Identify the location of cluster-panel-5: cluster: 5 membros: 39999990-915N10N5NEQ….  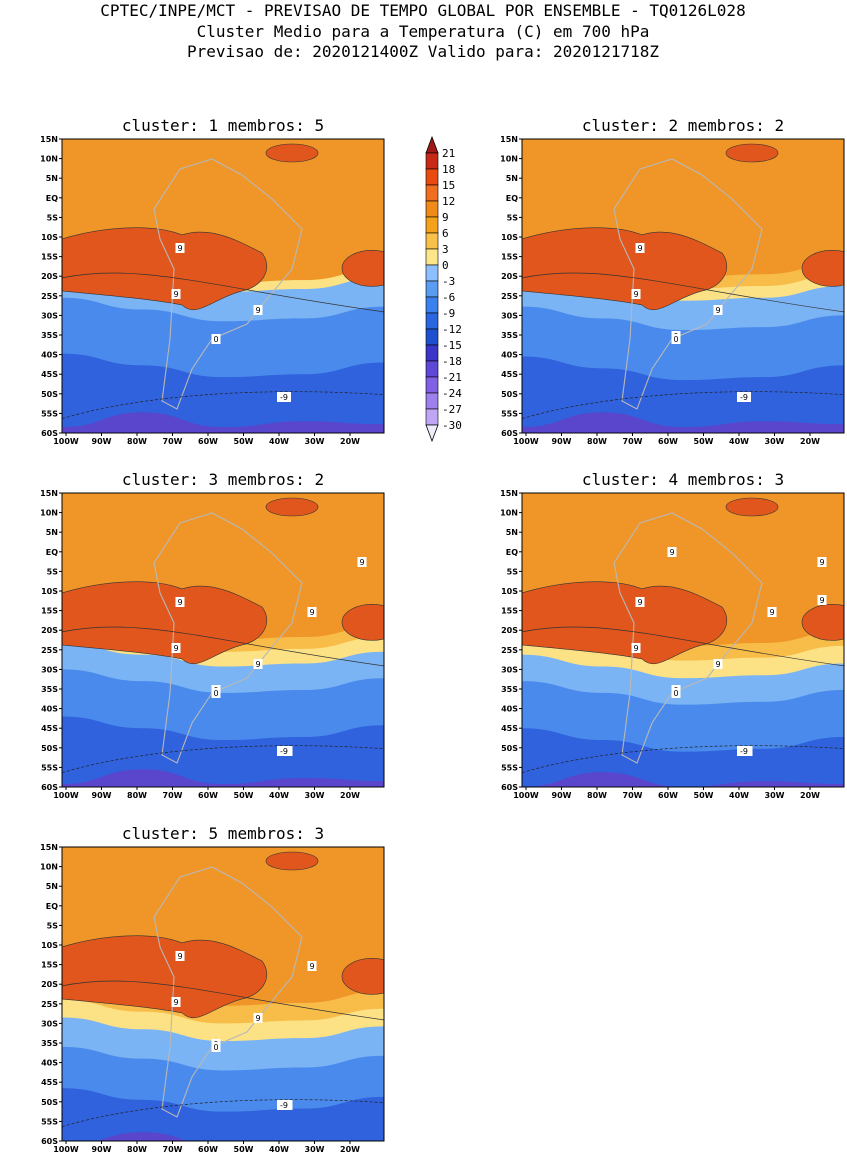
(212, 989).